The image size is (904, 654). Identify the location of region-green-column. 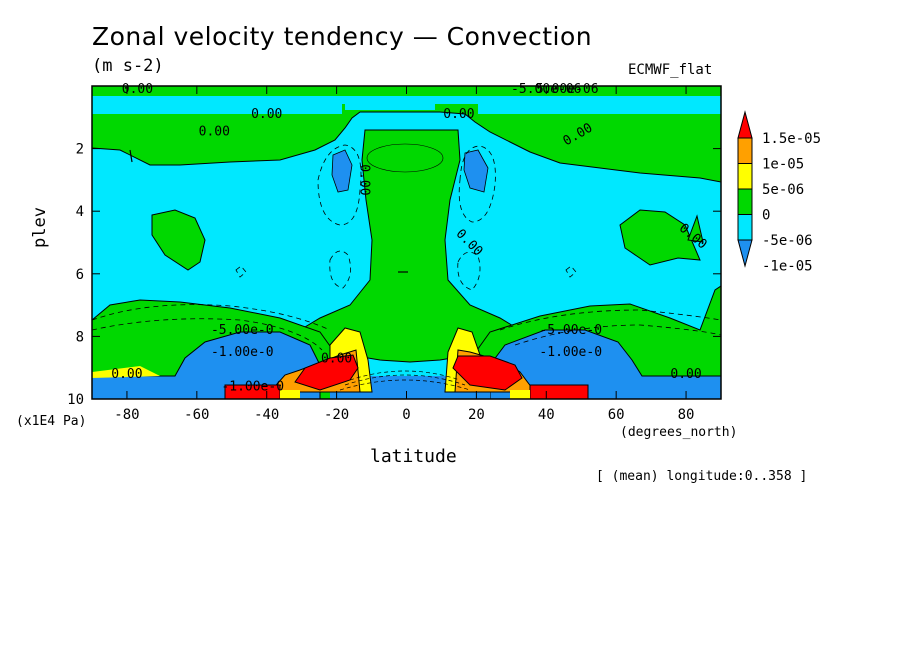
(410, 246).